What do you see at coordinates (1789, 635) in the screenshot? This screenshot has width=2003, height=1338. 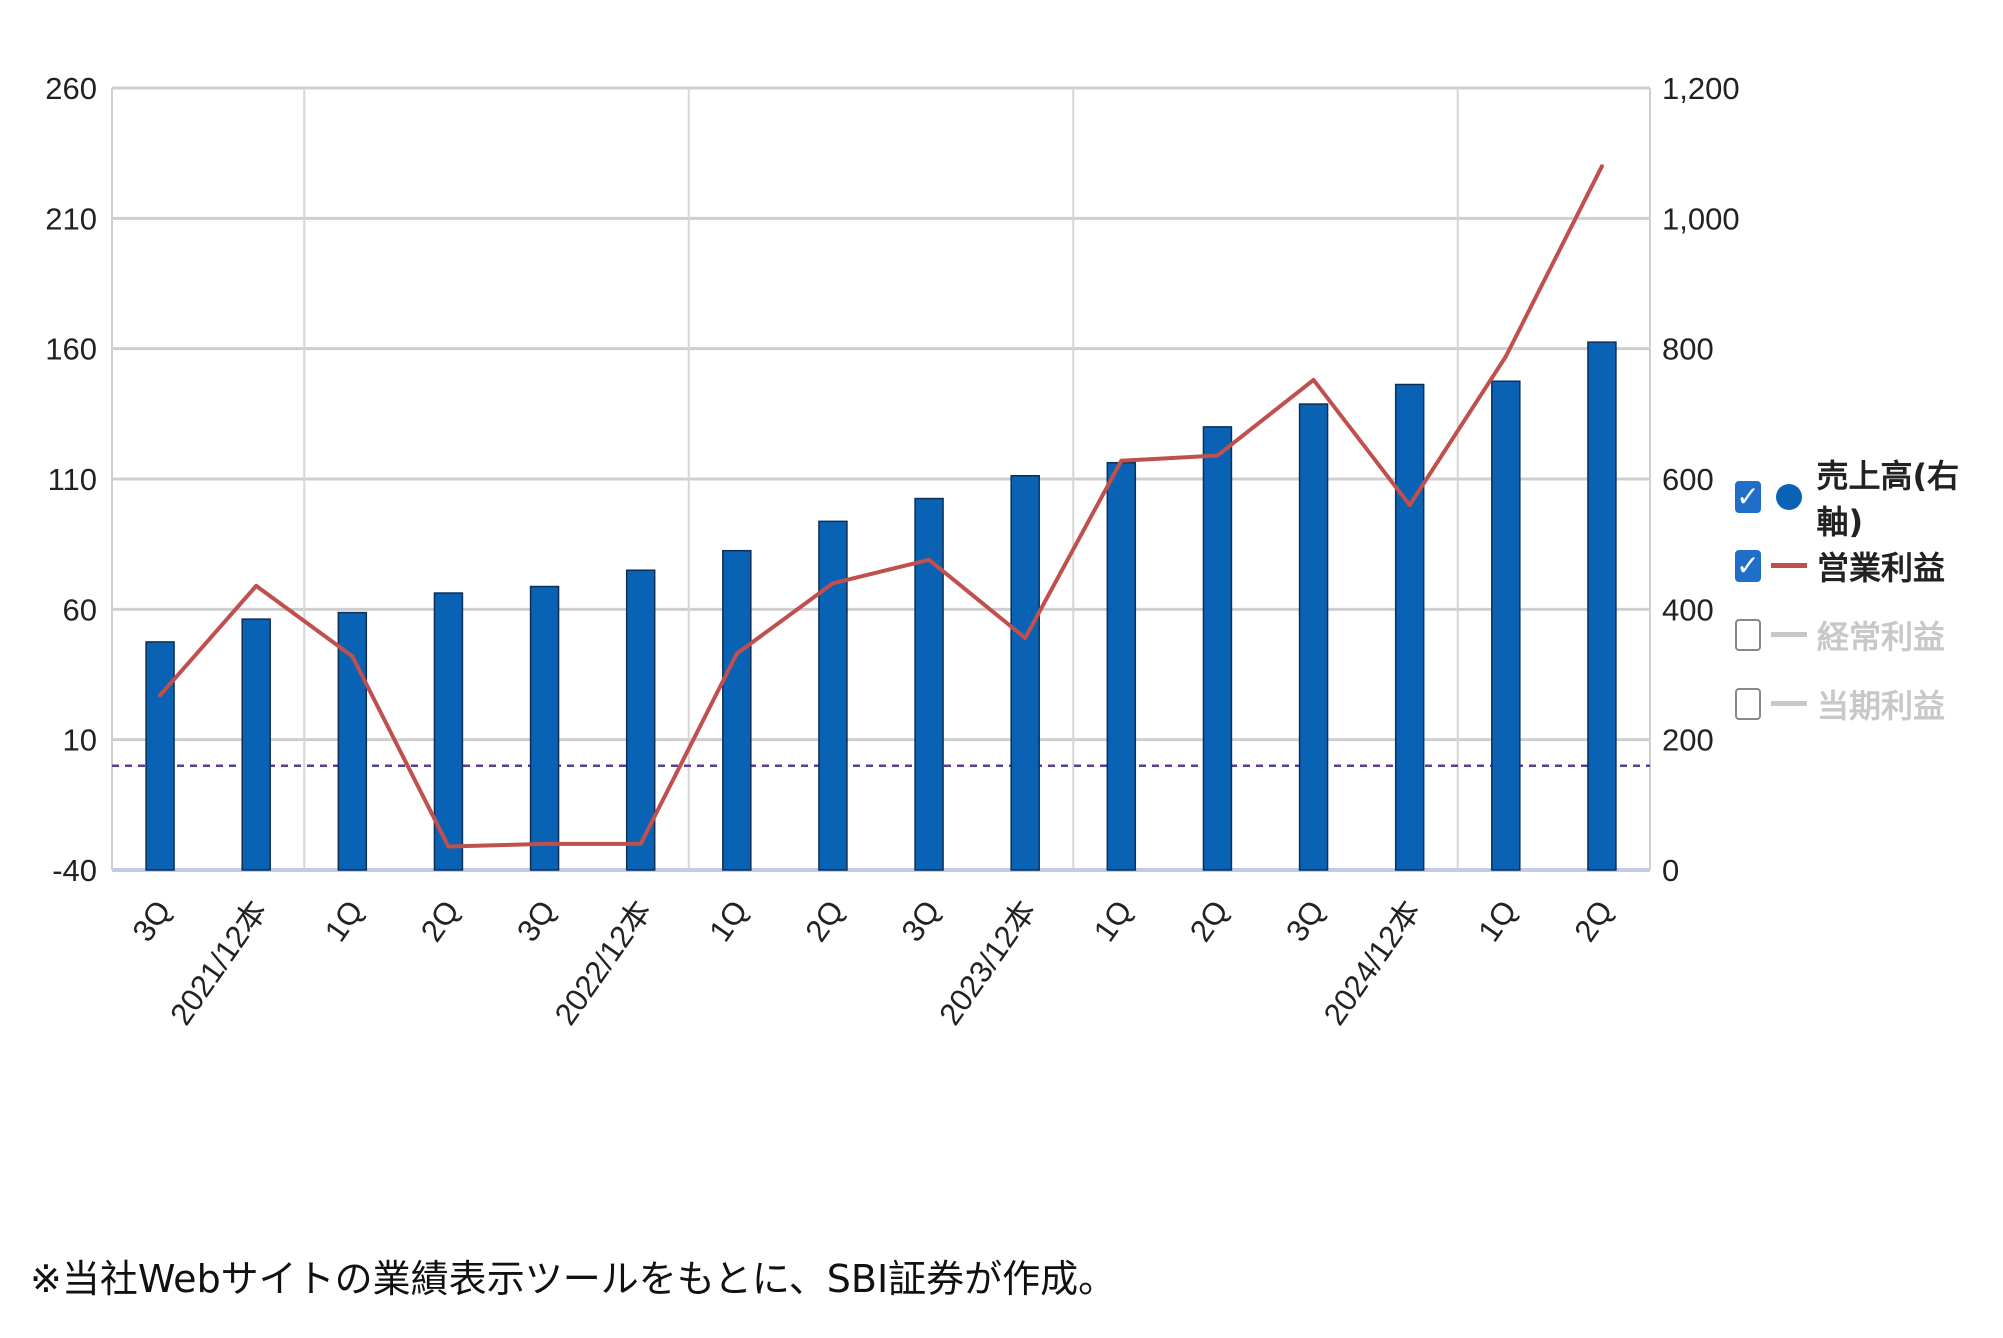 I see `legend-symbol-ordinary-profit` at bounding box center [1789, 635].